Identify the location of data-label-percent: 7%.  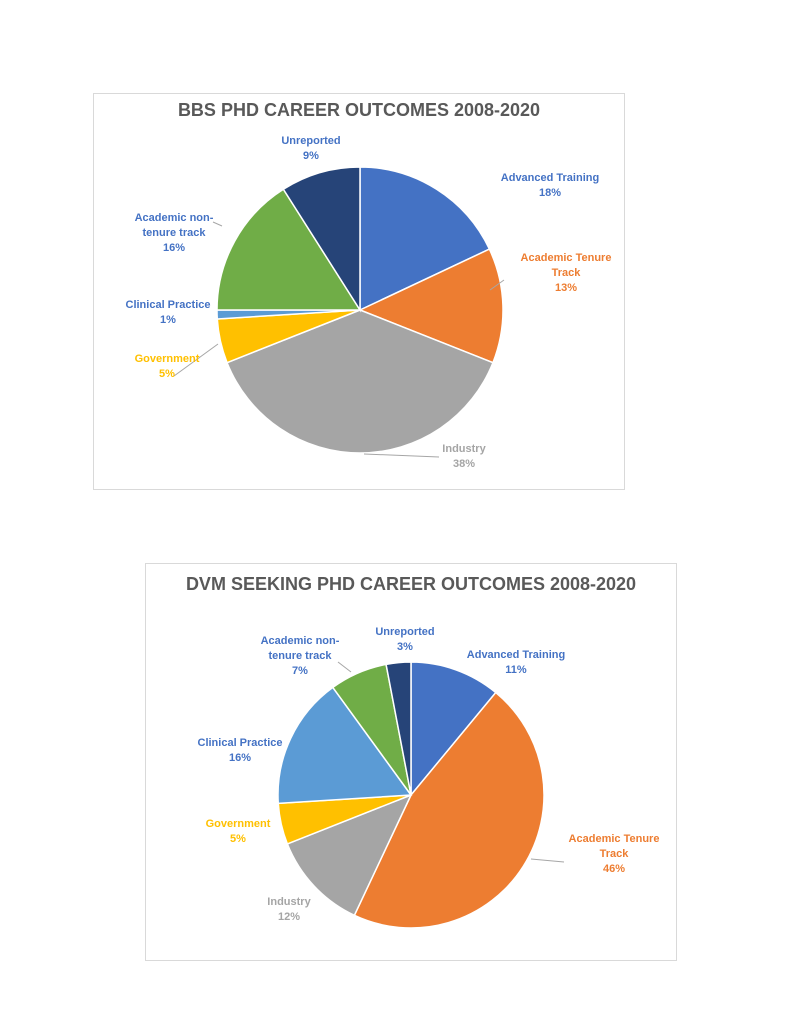
(300, 671).